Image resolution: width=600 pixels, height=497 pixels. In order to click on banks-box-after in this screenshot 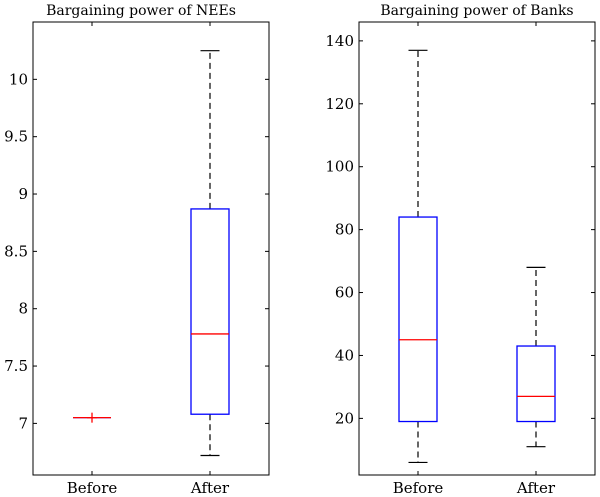, I will do `click(536, 357)`.